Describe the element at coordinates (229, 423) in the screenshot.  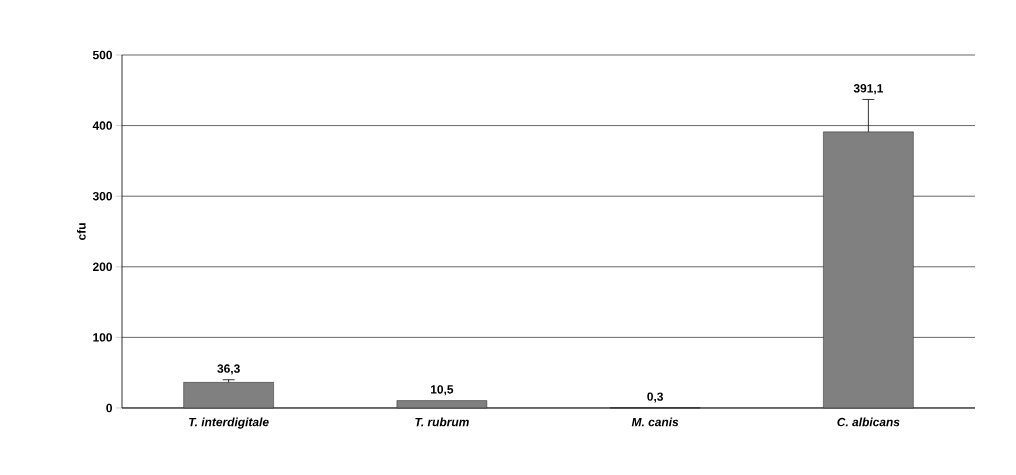
I see `x-tick-label: T. interdigitale` at that location.